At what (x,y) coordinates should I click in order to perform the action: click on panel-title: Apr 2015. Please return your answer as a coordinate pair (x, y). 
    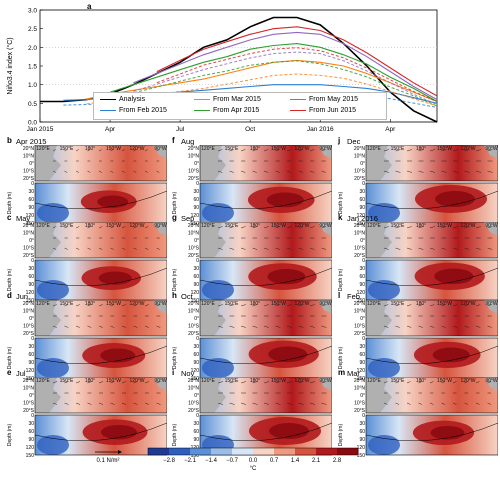
    Looking at the image, I should click on (31, 141).